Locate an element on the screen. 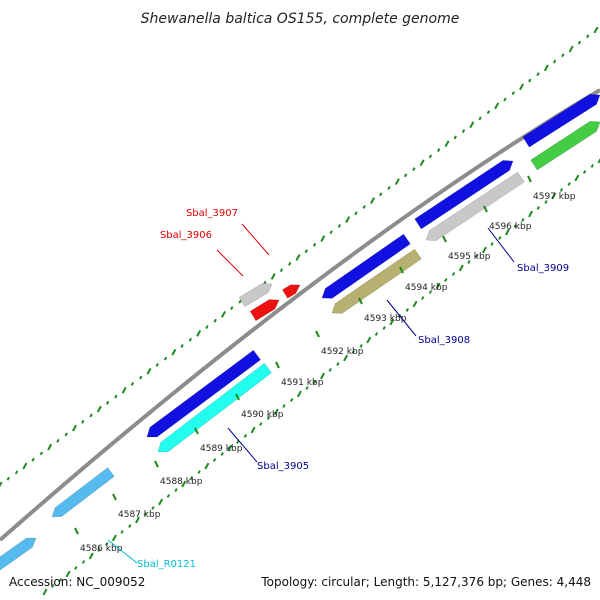 The image size is (600, 600). tick-label: 4589 kbp is located at coordinates (221, 449).